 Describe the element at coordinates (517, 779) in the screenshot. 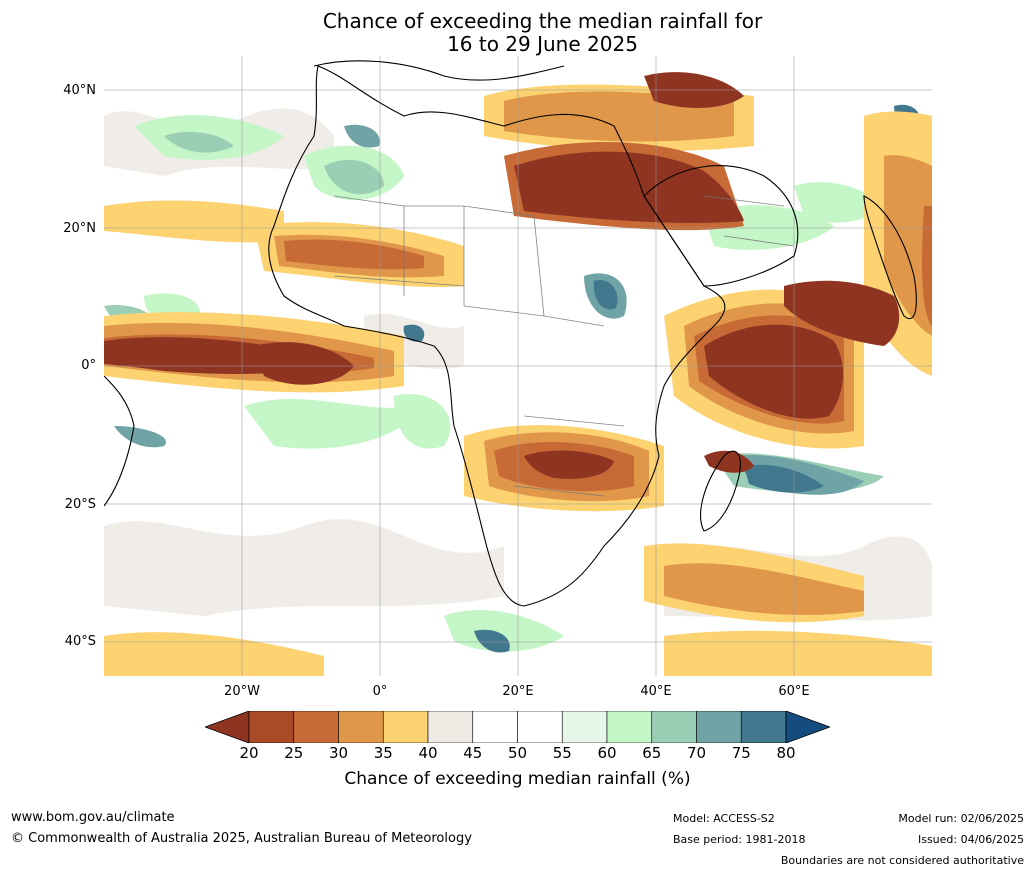

I see `colorbar-label: Chance of exceeding median rainfall (%)` at that location.